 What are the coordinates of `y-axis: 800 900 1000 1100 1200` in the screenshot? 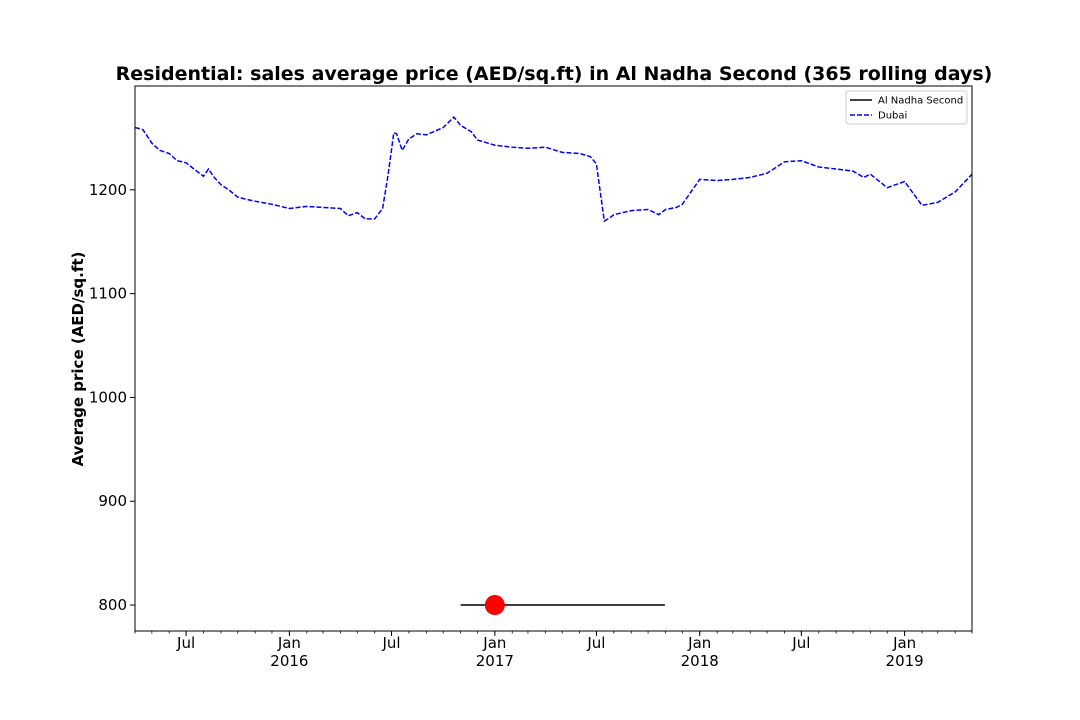 It's located at (112, 397).